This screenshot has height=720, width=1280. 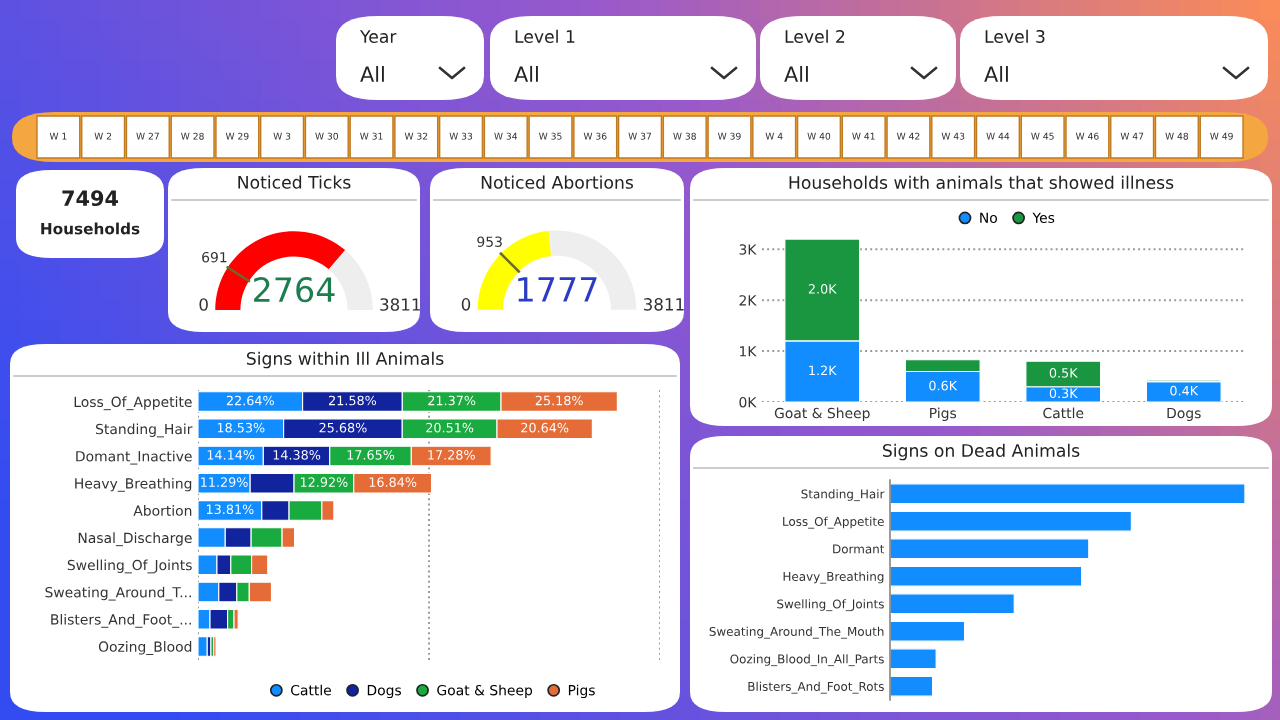 I want to click on chart-title: Noticed Ticks, so click(x=294, y=182).